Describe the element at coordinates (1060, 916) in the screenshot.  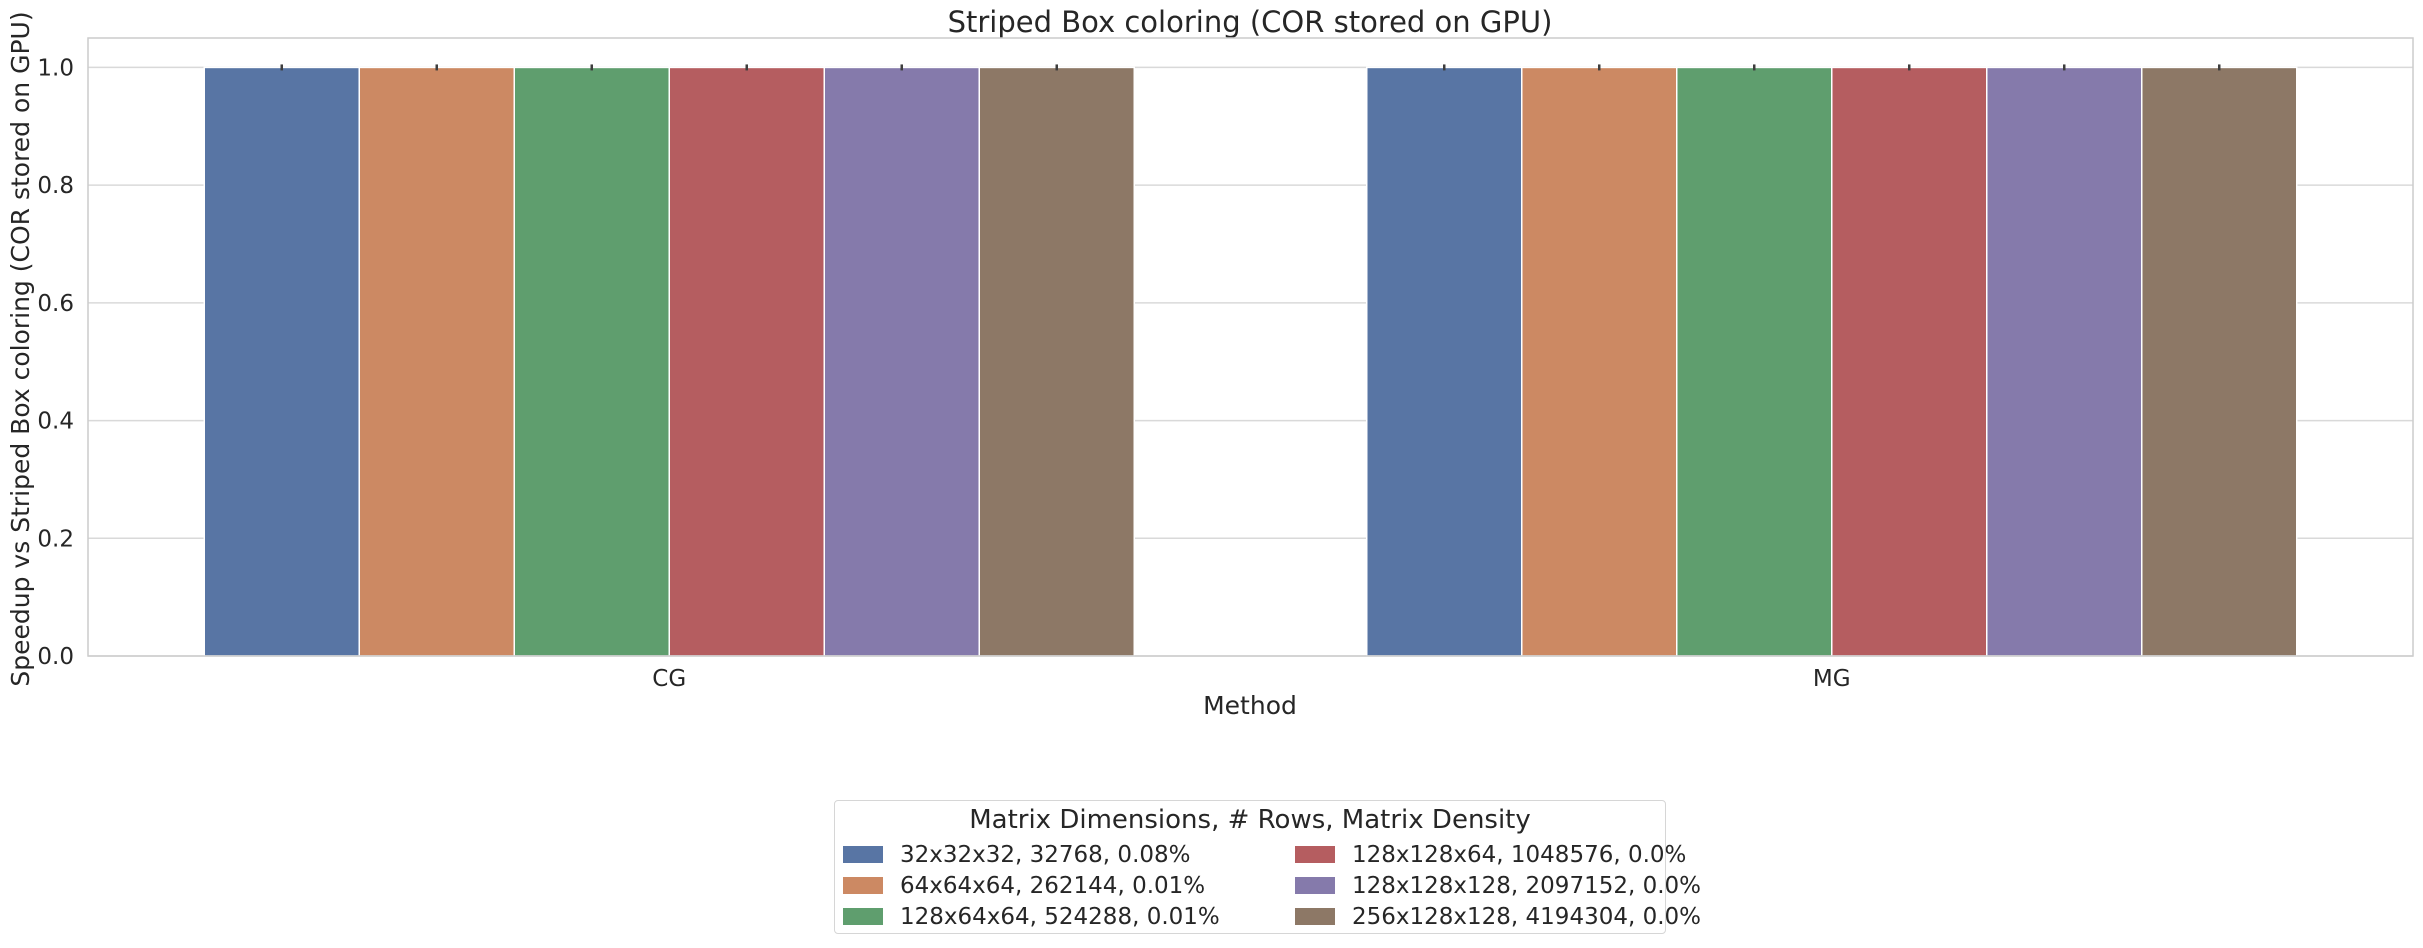
I see `legend-label: 128x64x64, 524288, 0.01%` at that location.